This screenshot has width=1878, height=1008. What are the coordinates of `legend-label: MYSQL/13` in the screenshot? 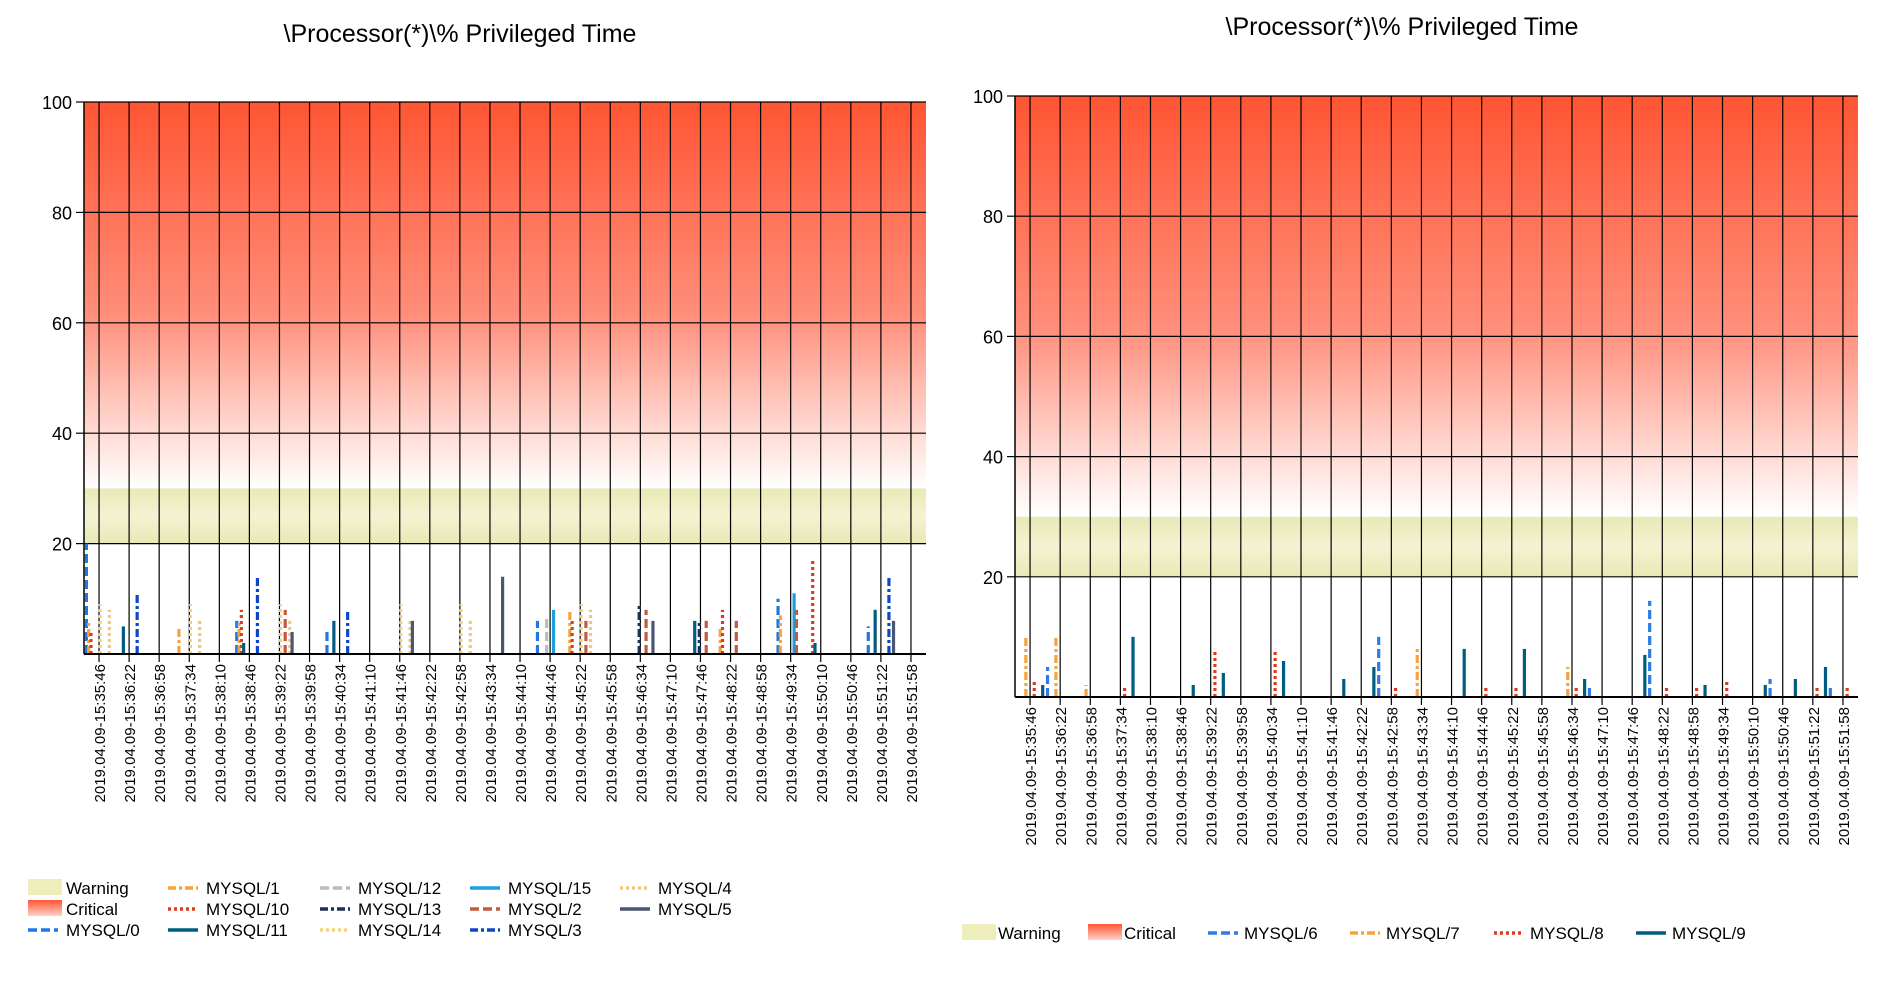 It's located at (399, 909).